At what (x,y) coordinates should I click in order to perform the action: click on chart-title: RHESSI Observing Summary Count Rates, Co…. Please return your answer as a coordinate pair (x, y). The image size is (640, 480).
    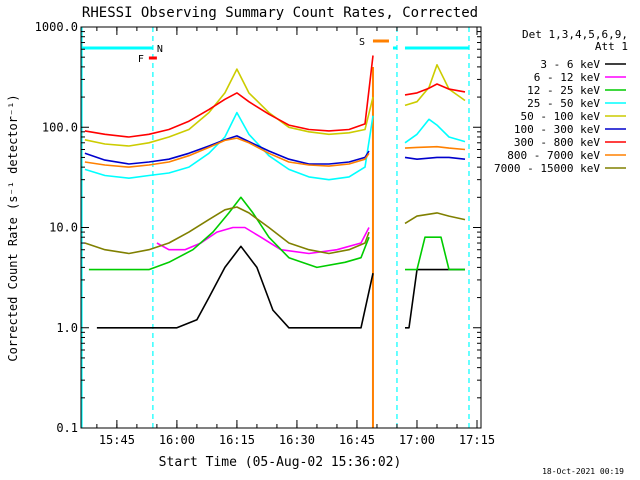
    Looking at the image, I should click on (280, 13).